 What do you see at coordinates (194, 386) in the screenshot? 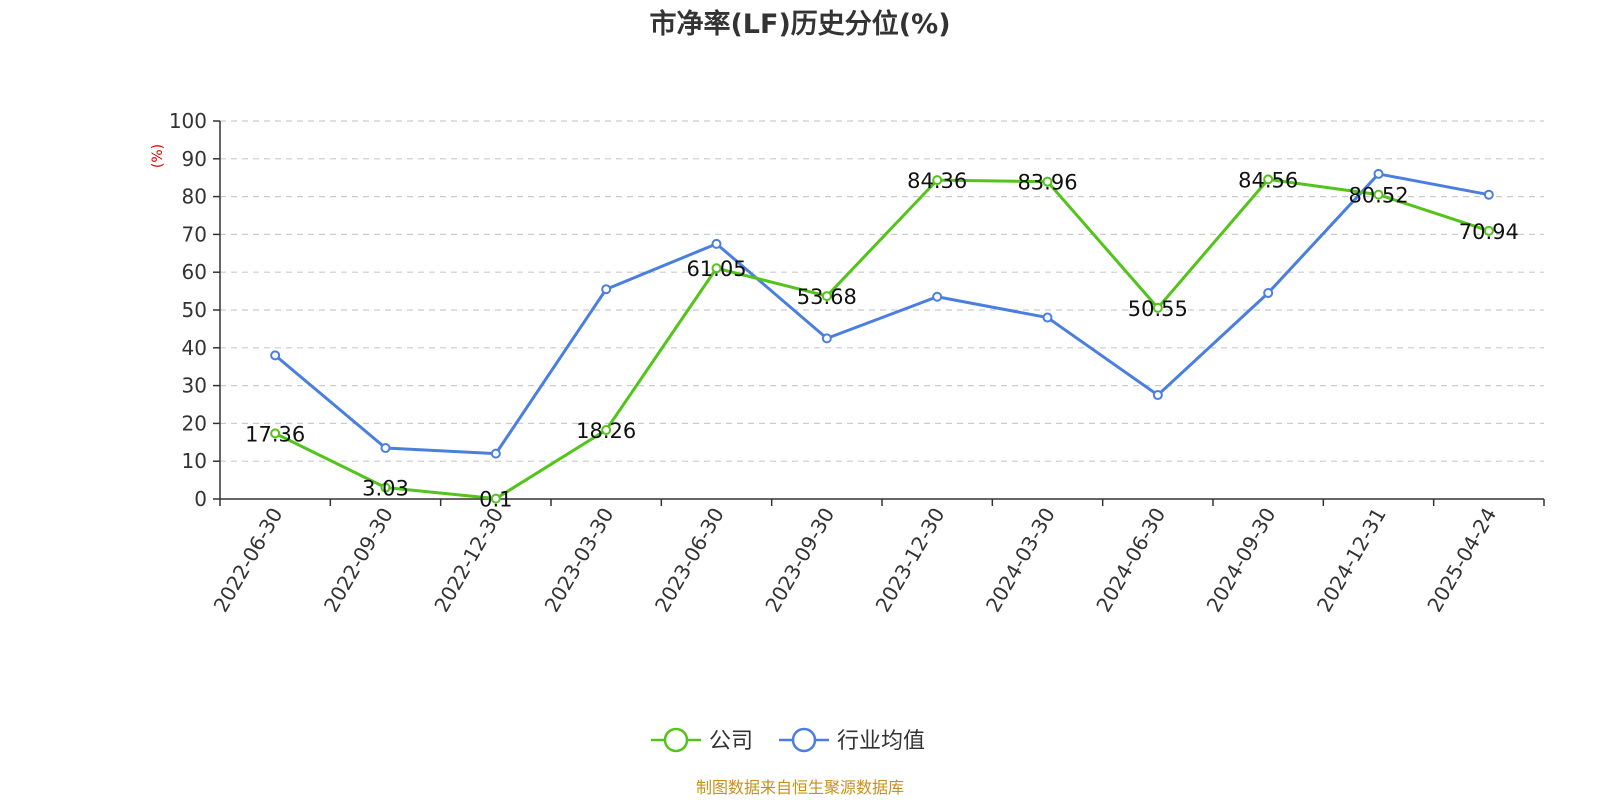
I see `y-tick-label: 30` at bounding box center [194, 386].